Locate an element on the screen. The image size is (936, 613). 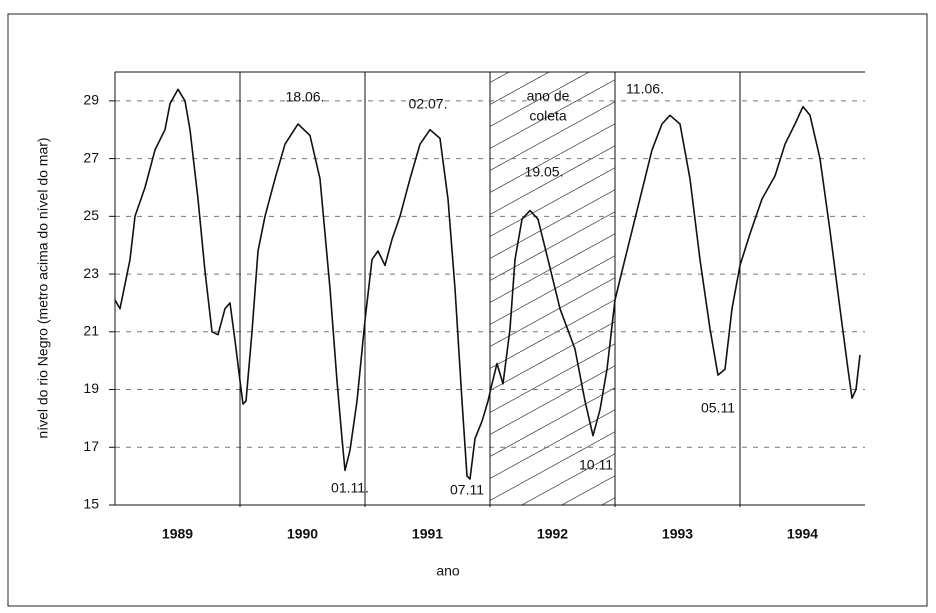
annotation: 05.11 is located at coordinates (718, 408).